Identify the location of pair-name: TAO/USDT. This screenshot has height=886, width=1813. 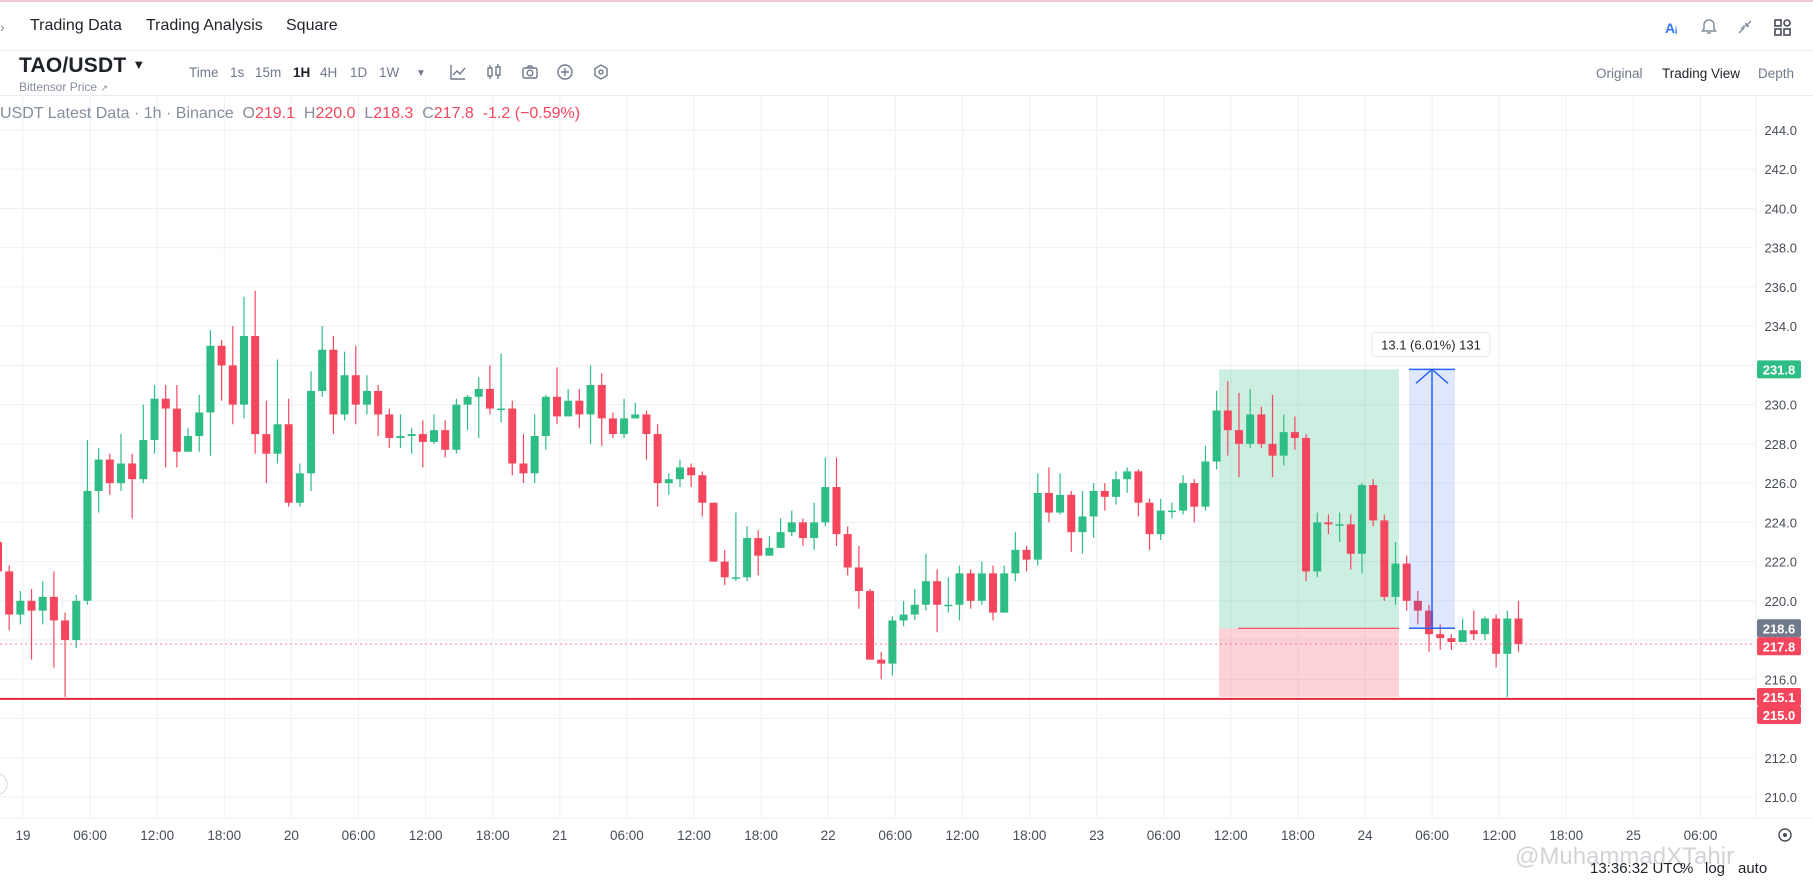
(73, 65).